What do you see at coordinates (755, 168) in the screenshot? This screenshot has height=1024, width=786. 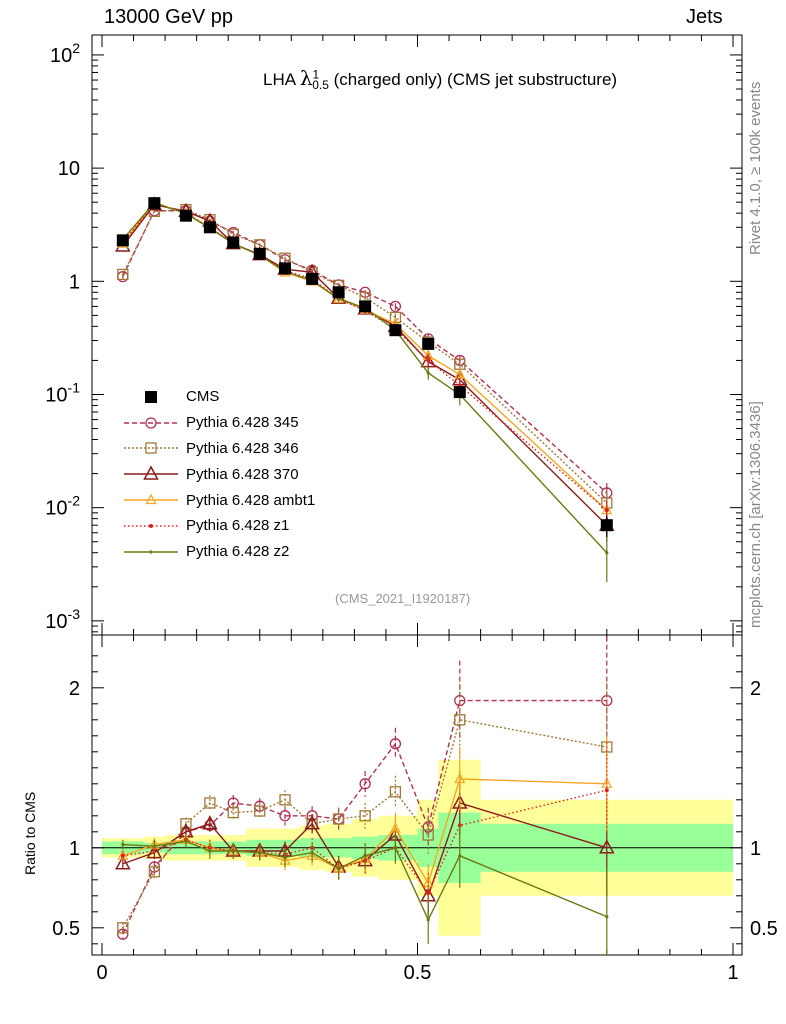 I see `rivet-label: Rivet 4.1.0, ≥ 100k events` at bounding box center [755, 168].